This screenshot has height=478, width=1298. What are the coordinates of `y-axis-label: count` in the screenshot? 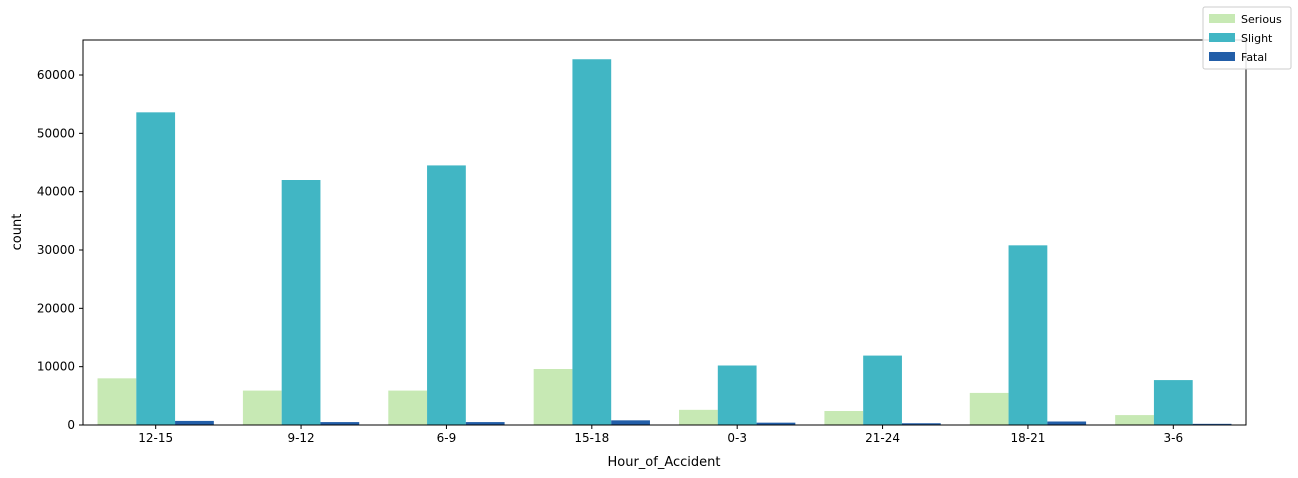 It's located at (17, 232).